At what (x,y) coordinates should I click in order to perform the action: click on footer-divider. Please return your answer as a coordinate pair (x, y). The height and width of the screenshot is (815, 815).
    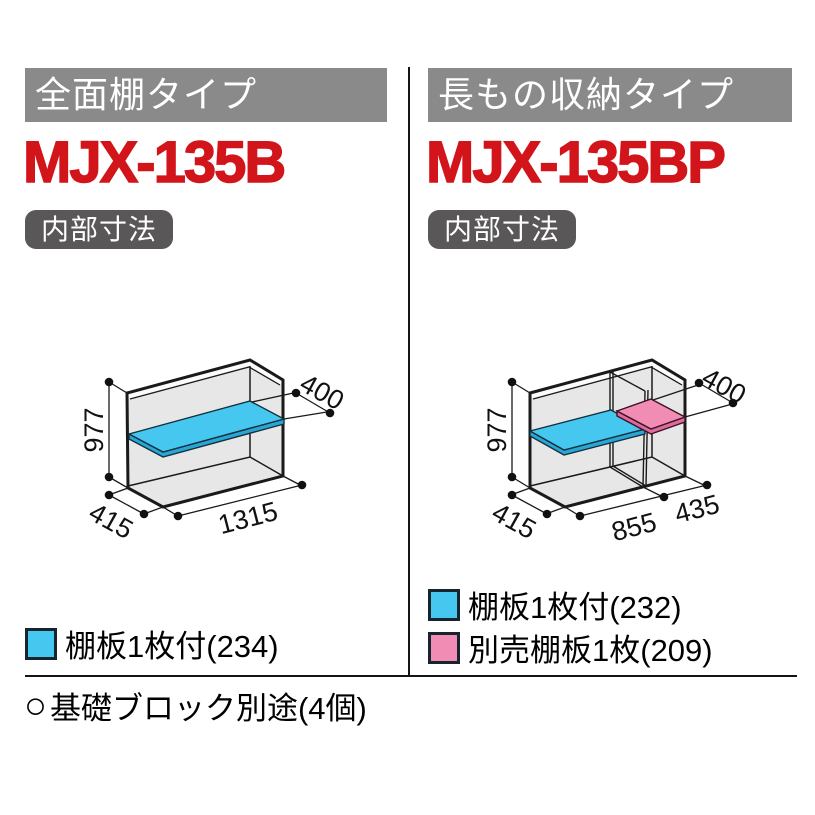
    Looking at the image, I should click on (411, 676).